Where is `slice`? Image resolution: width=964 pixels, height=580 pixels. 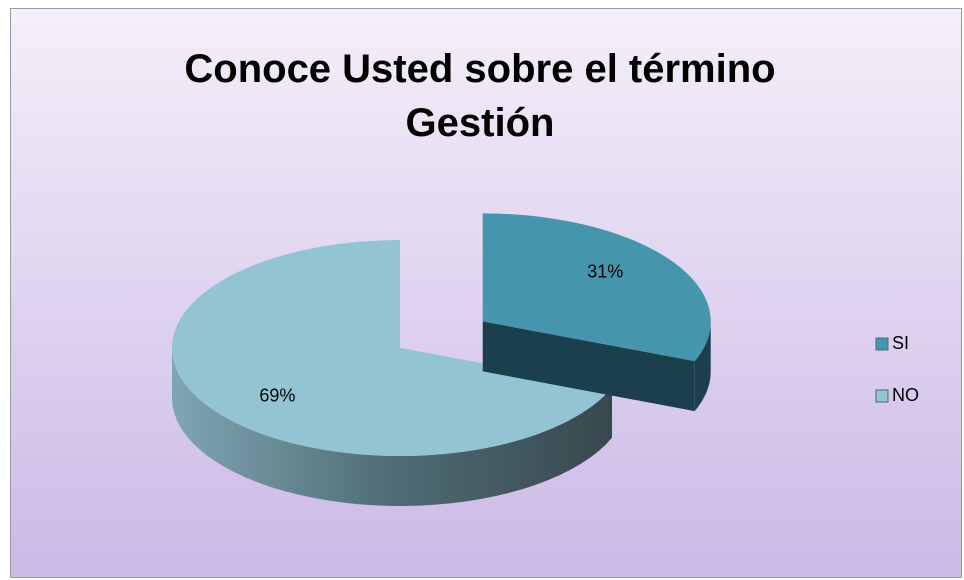
slice is located at coordinates (596, 287).